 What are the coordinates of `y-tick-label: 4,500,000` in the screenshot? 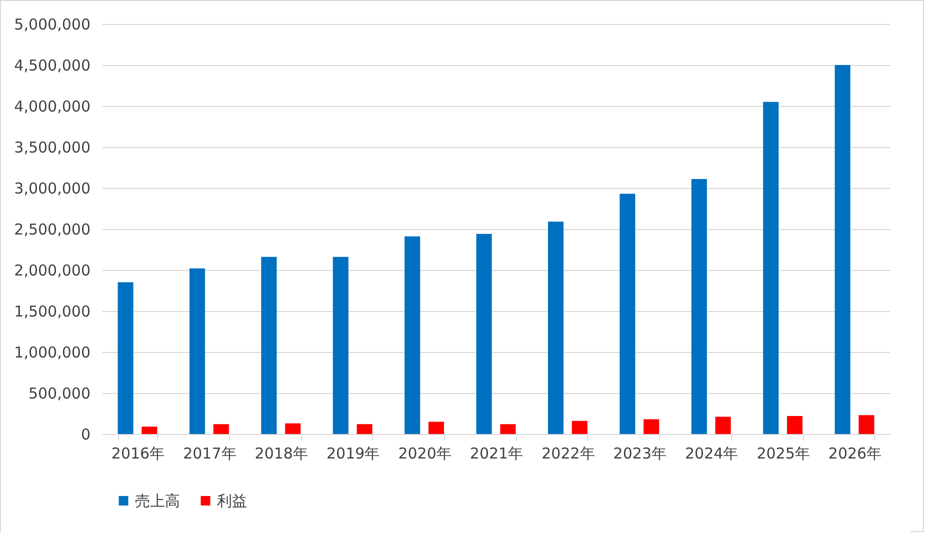 It's located at (52, 65).